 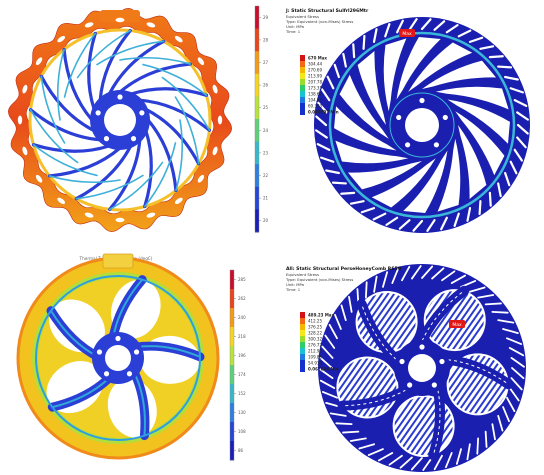 What do you see at coordinates (266, 130) in the screenshot?
I see `colorbar-tick-label: 24` at bounding box center [266, 130].